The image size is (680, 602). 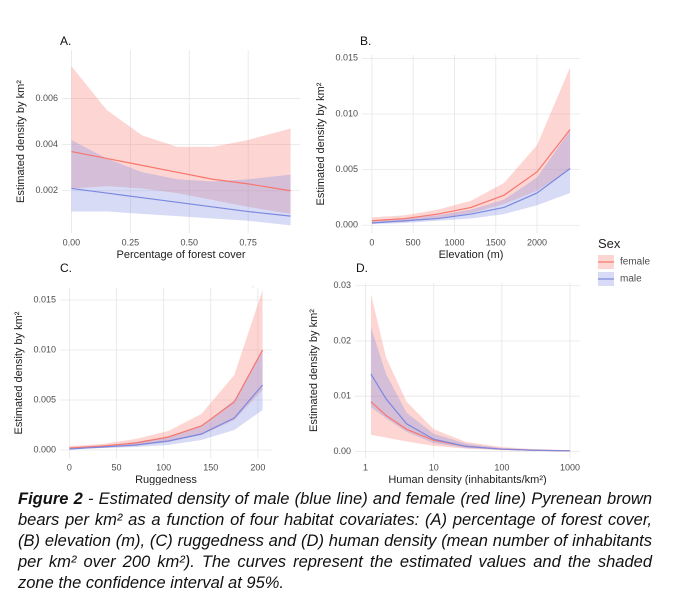 What do you see at coordinates (365, 467) in the screenshot?
I see `x-tick-label: 1` at bounding box center [365, 467].